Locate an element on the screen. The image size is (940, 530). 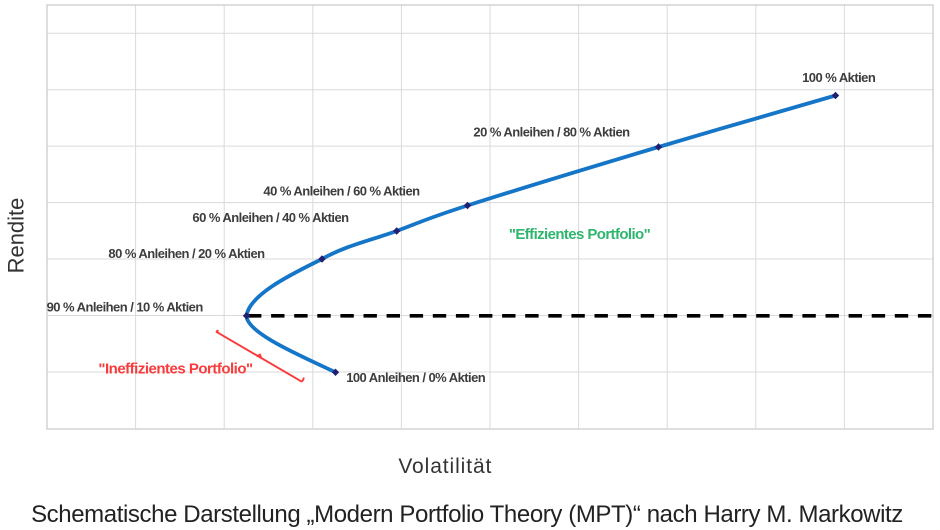
svg-text: Volatilität is located at coordinates (445, 466).